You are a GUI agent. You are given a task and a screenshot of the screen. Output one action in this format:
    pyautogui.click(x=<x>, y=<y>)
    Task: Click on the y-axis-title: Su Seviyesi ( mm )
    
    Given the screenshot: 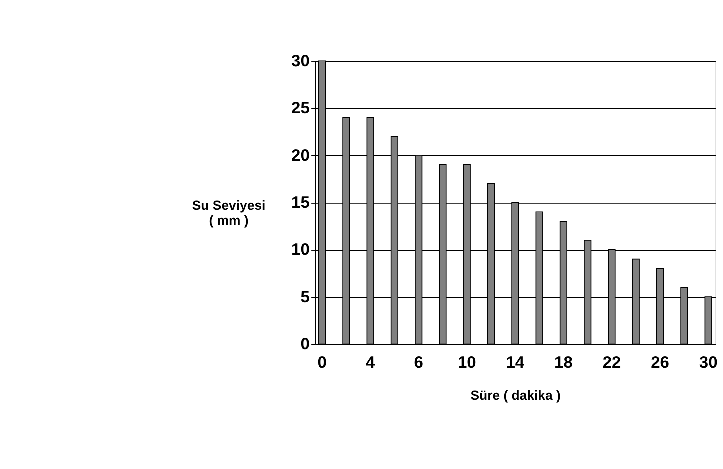 What is the action you would take?
    pyautogui.click(x=229, y=213)
    